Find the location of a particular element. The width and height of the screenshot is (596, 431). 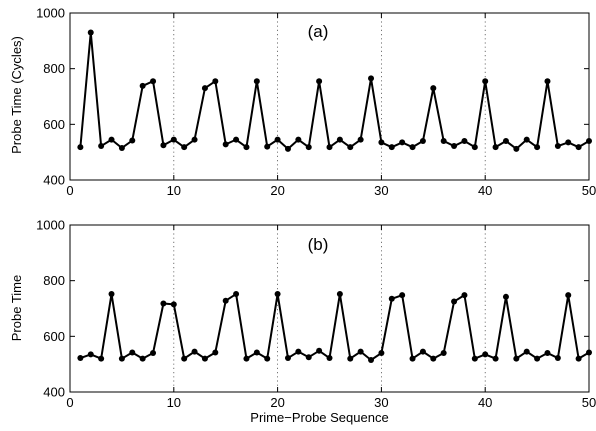

panel-label: (b) is located at coordinates (318, 244).